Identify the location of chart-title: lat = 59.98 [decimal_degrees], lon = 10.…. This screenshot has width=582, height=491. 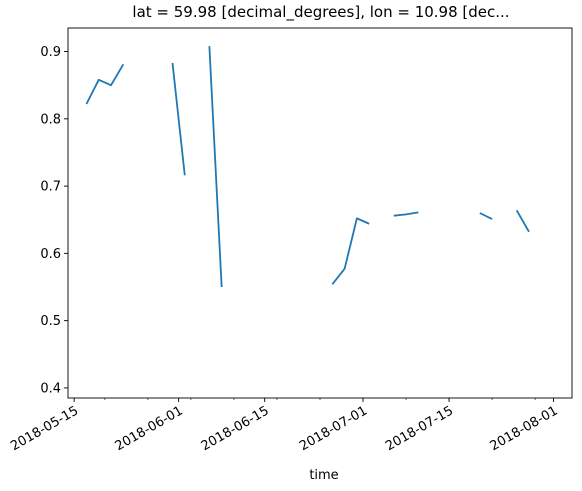
(320, 12).